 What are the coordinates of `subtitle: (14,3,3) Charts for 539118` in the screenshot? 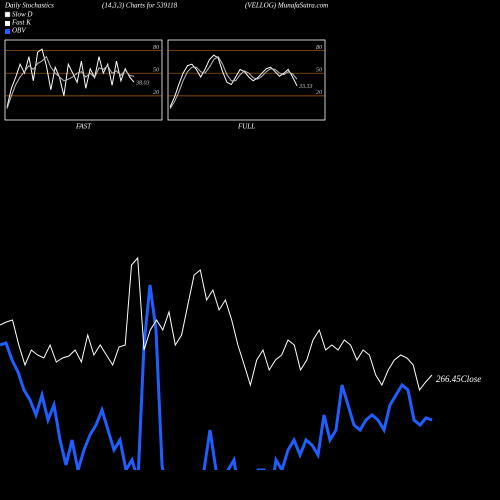 It's located at (140, 6).